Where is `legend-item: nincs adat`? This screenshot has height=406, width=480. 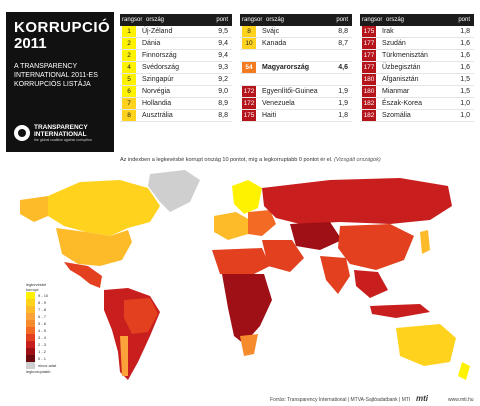
legend-item: nincs adat is located at coordinates (41, 365).